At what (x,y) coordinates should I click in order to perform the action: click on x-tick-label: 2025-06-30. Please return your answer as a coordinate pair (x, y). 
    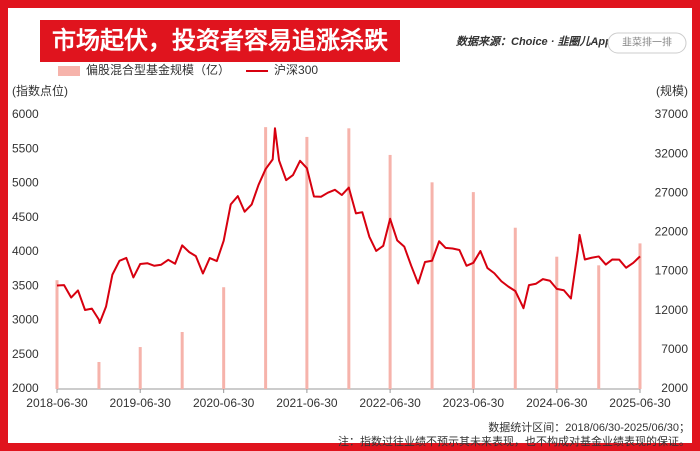
    Looking at the image, I should click on (640, 403).